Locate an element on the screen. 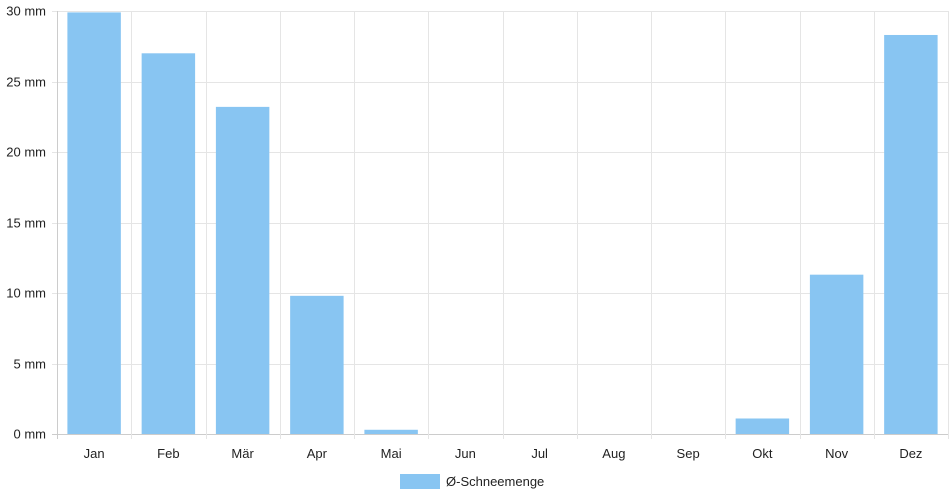  x-tick-label: Nov is located at coordinates (837, 453).